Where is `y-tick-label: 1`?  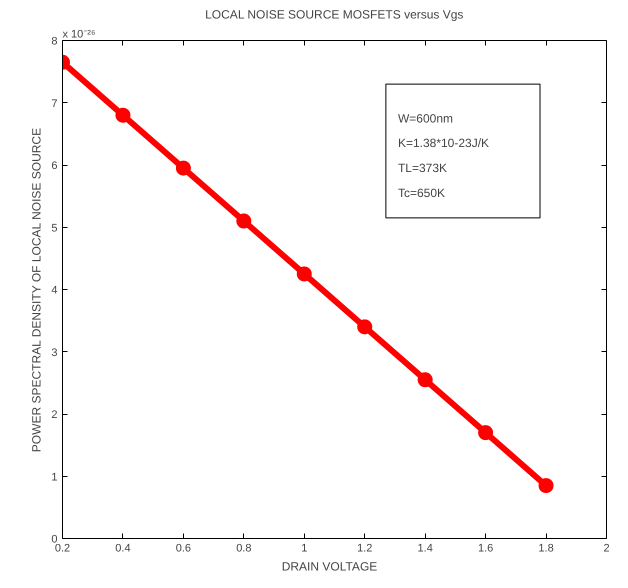
y-tick-label: 1 is located at coordinates (54, 477).